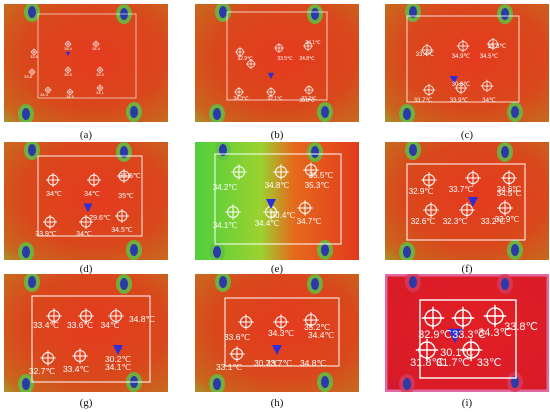 The image size is (550, 412). Describe the element at coordinates (118, 359) in the screenshot. I see `temperature-label: 30.2℃` at that location.